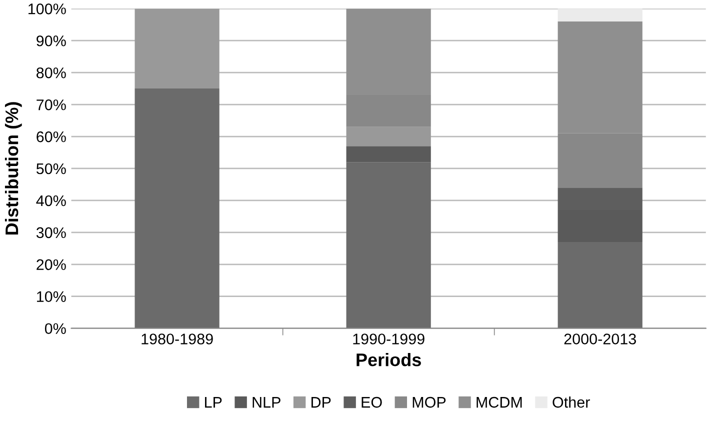 The height and width of the screenshot is (432, 713). What do you see at coordinates (571, 402) in the screenshot?
I see `legend-label: Other` at bounding box center [571, 402].